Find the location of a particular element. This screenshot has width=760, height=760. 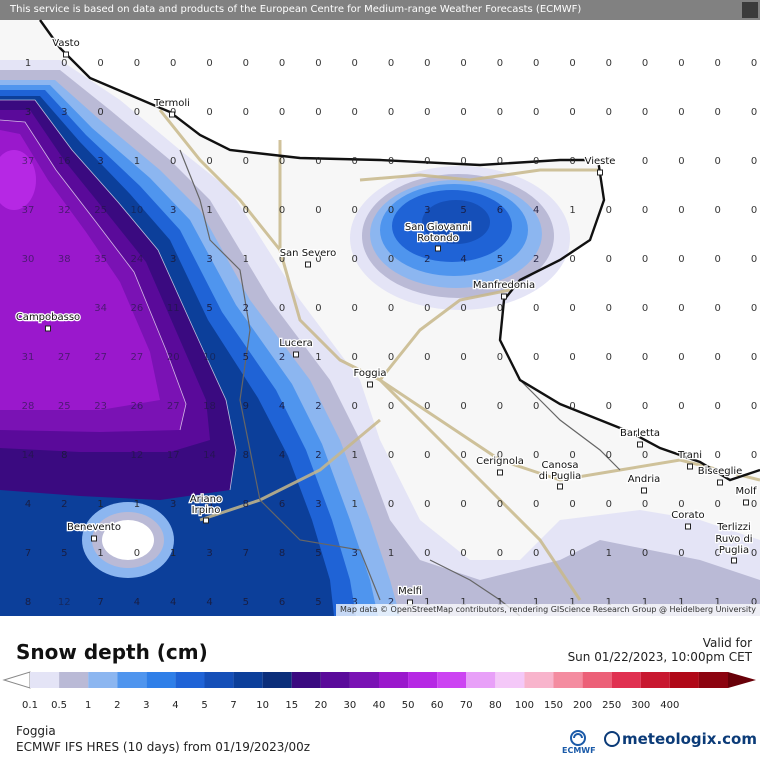

city-label: Ariano Irpino is located at coordinates (206, 505).